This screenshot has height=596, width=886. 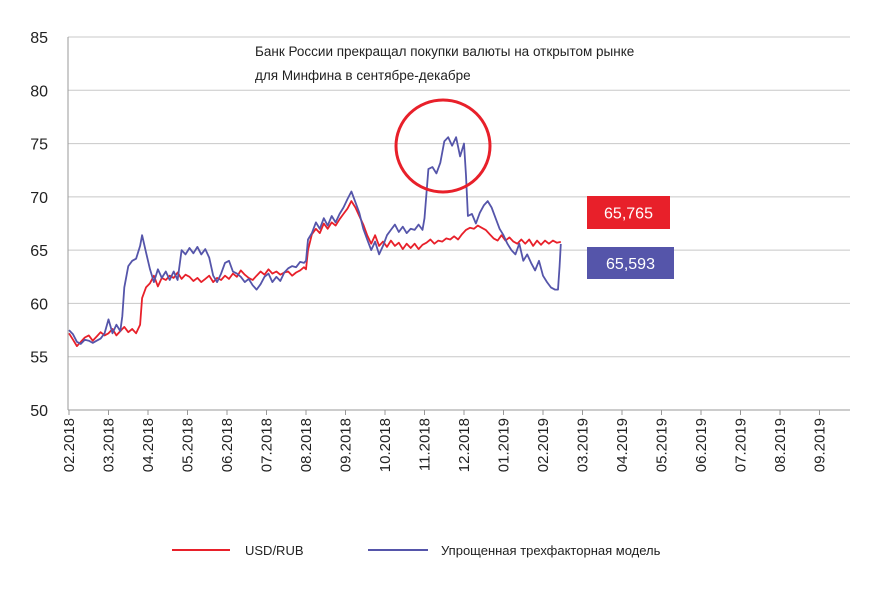 I want to click on x-tick-label: 07.2018, so click(x=267, y=445).